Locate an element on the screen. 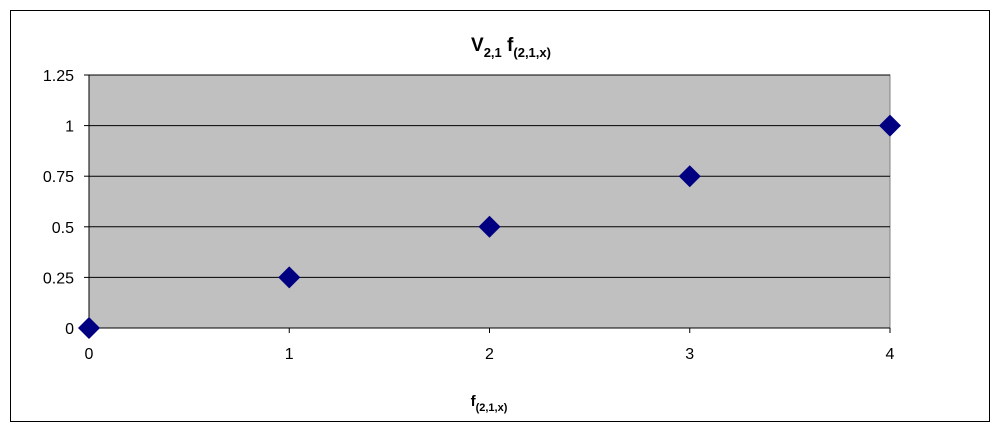 The height and width of the screenshot is (434, 1002). x-axis-label: f(2,1,x) is located at coordinates (489, 403).